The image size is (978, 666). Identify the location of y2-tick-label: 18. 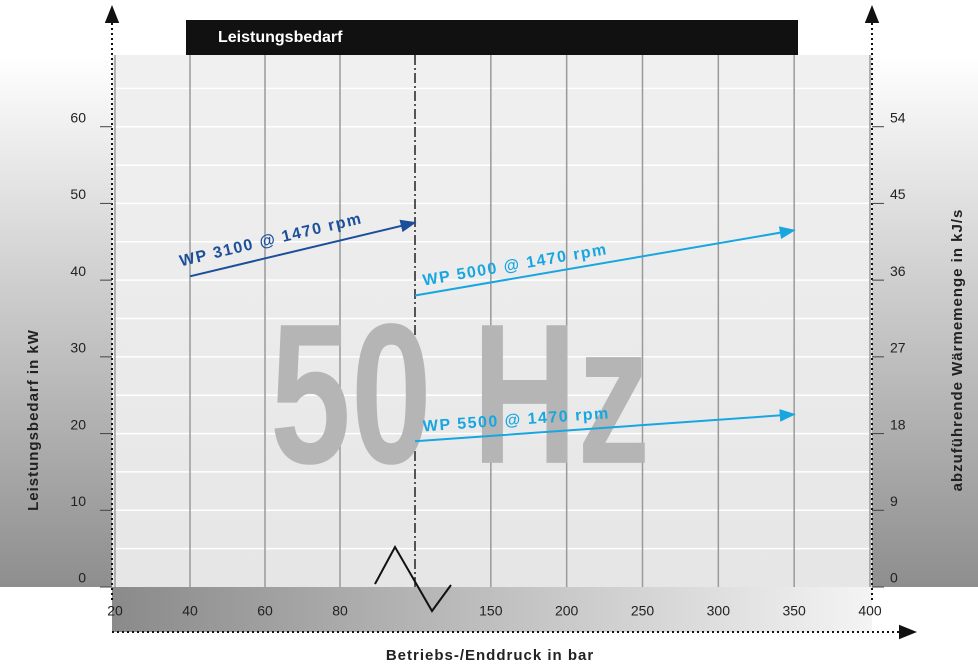
(898, 424).